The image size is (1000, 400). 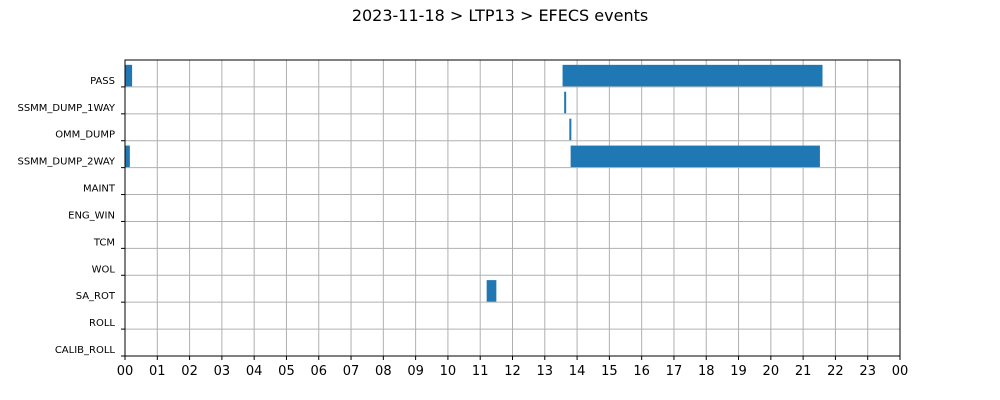 What do you see at coordinates (867, 371) in the screenshot?
I see `x-tick-label: 23` at bounding box center [867, 371].